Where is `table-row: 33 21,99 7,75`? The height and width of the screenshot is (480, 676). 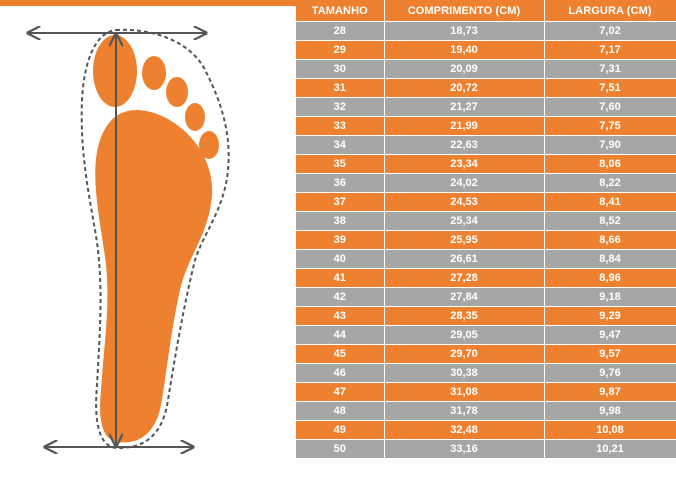 table-row: 33 21,99 7,75 is located at coordinates (486, 126).